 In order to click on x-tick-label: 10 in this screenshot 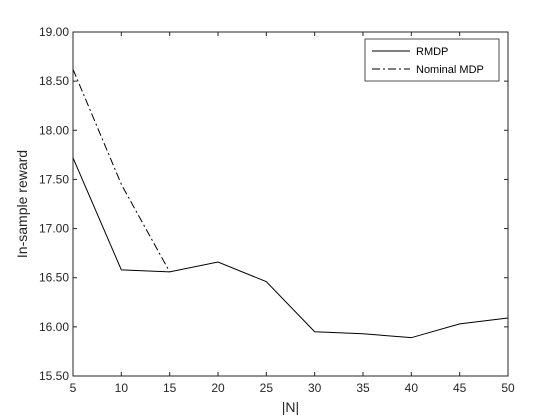, I will do `click(122, 388)`.